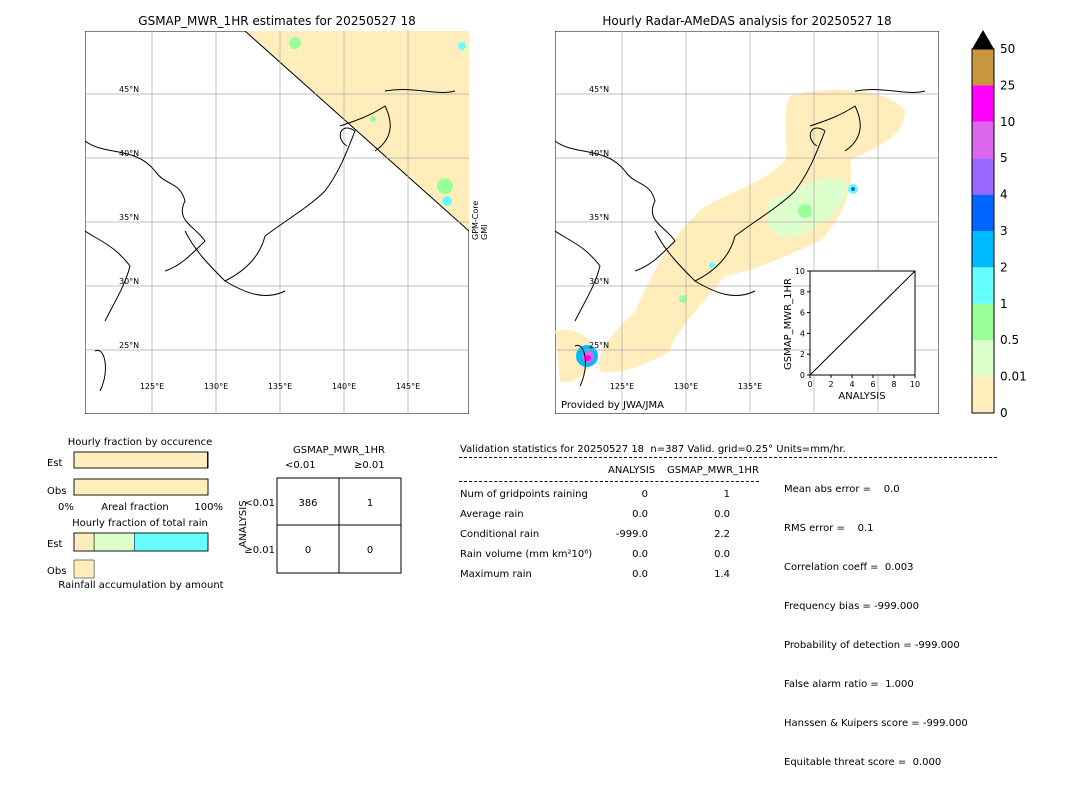 This screenshot has height=785, width=1080. Describe the element at coordinates (829, 528) in the screenshot. I see `score-rmse: RMS error = 0.1` at that location.